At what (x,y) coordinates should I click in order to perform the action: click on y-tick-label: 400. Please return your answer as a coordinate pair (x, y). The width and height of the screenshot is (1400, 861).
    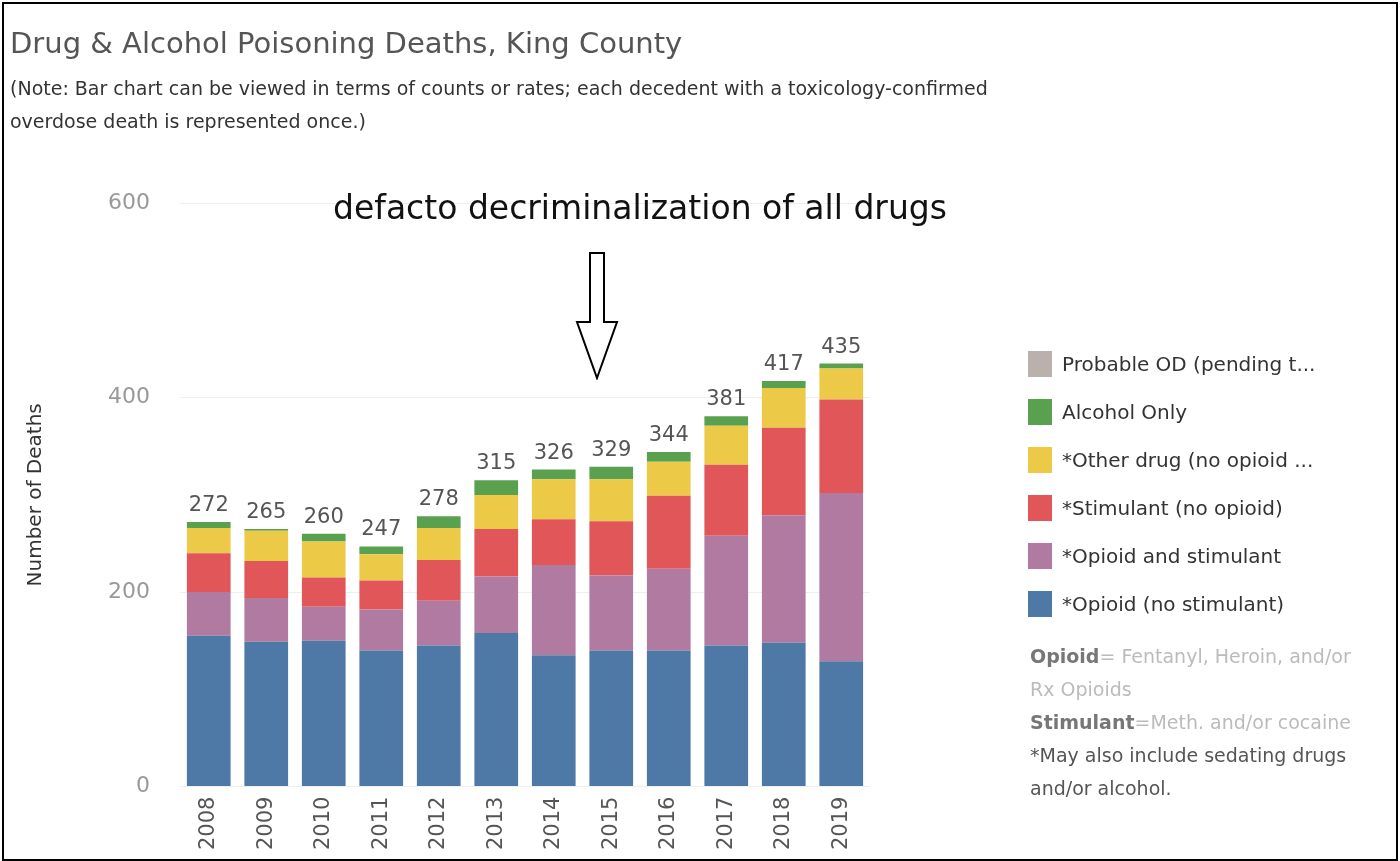
    Looking at the image, I should click on (128, 396).